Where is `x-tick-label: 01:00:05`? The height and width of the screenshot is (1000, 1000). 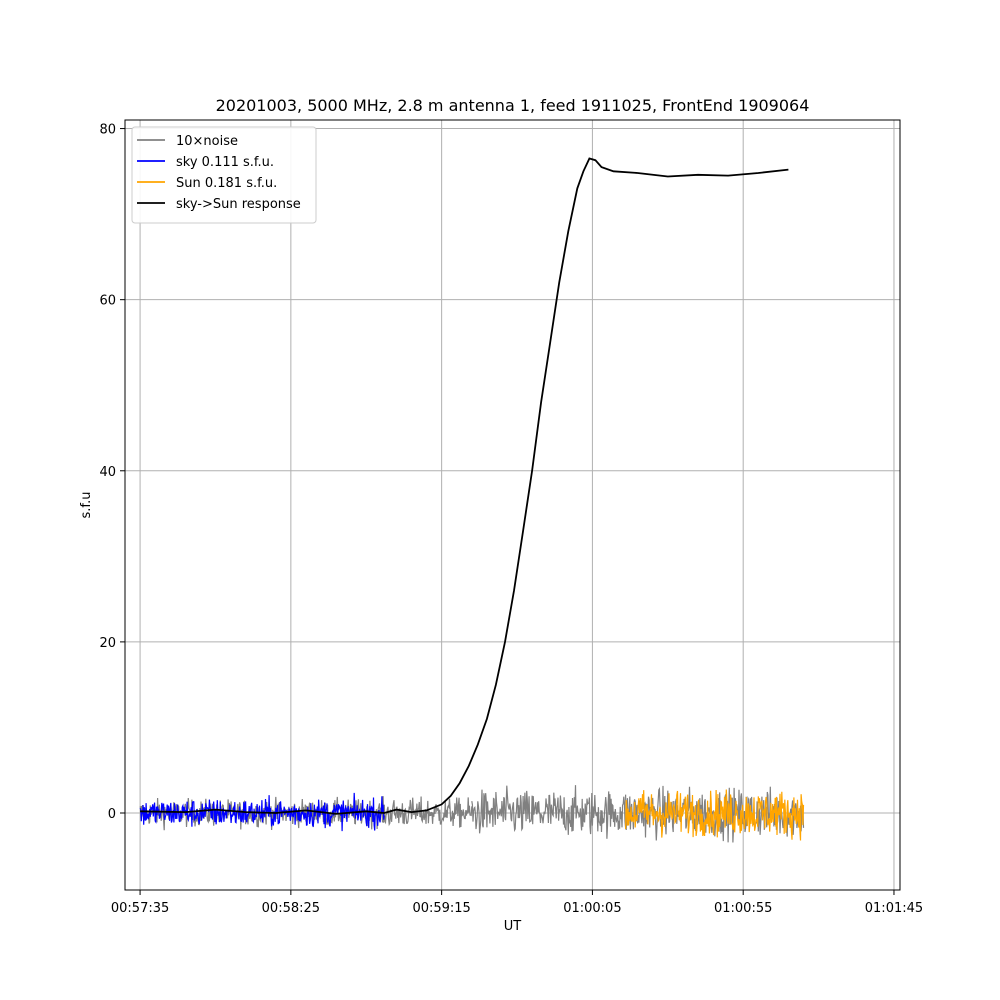
x-tick-label: 01:00:05 is located at coordinates (592, 908).